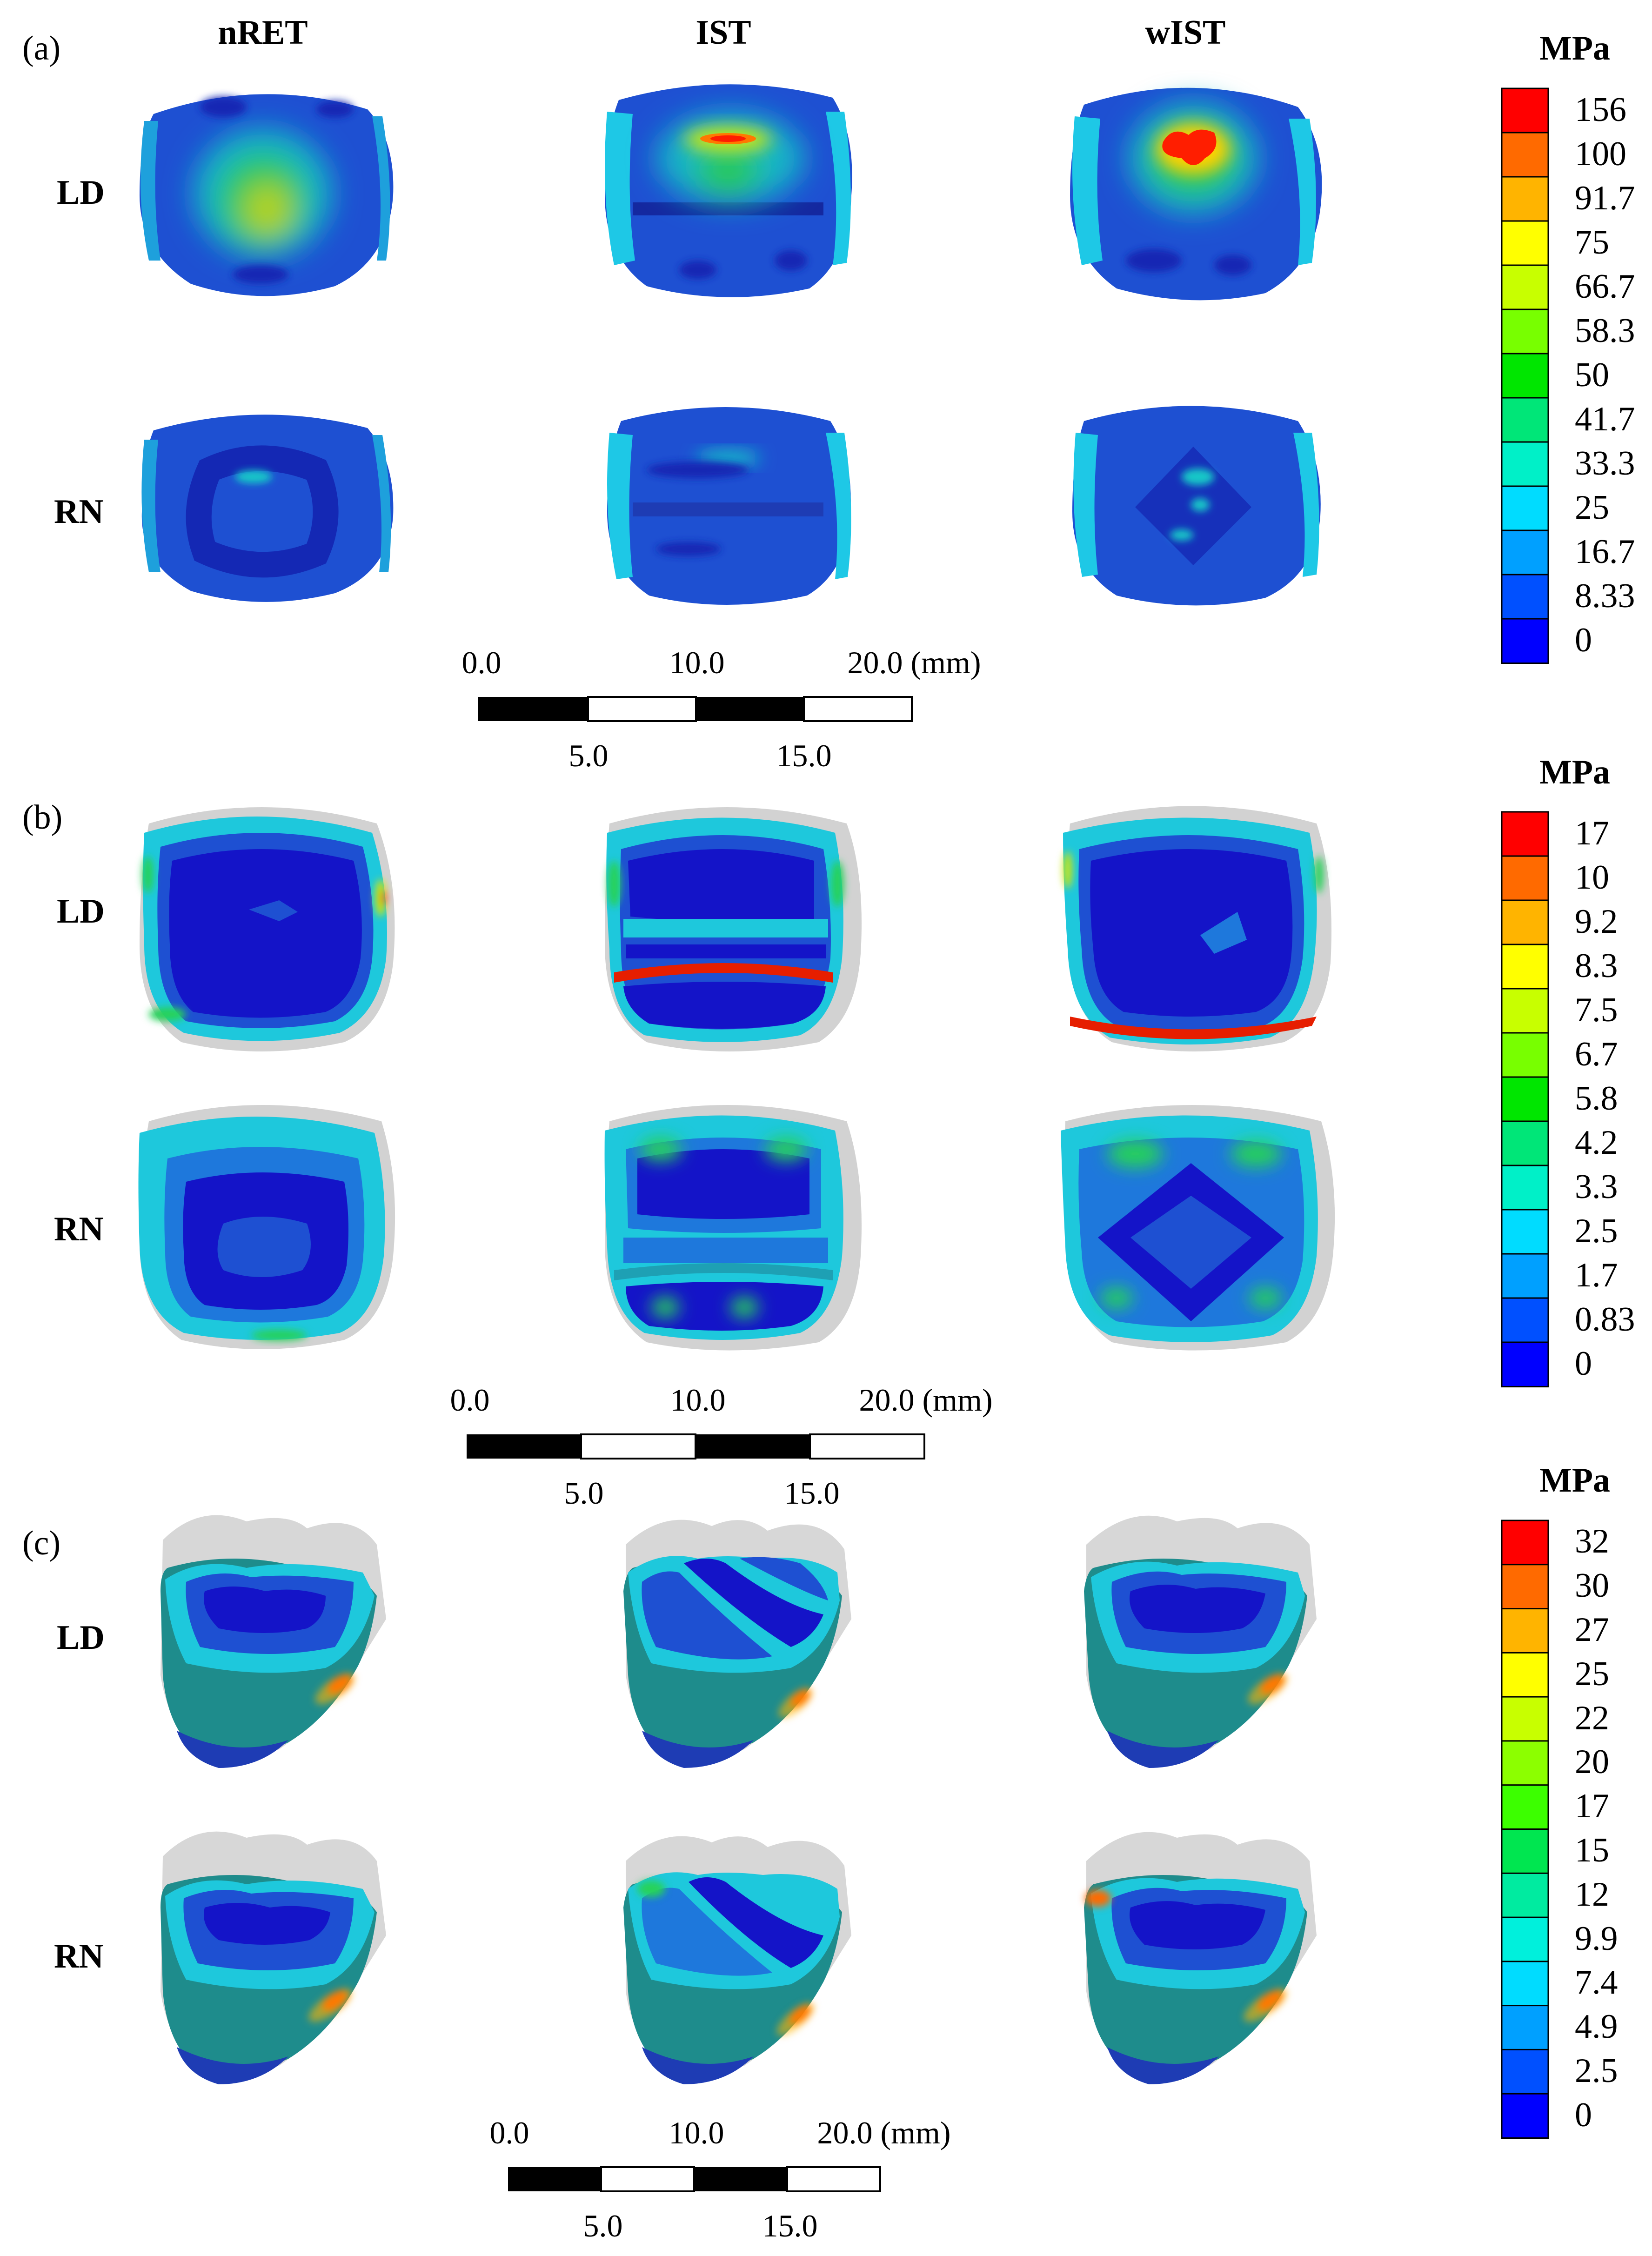 This screenshot has width=1652, height=2256. I want to click on scale-a-label-10: 10.0, so click(697, 662).